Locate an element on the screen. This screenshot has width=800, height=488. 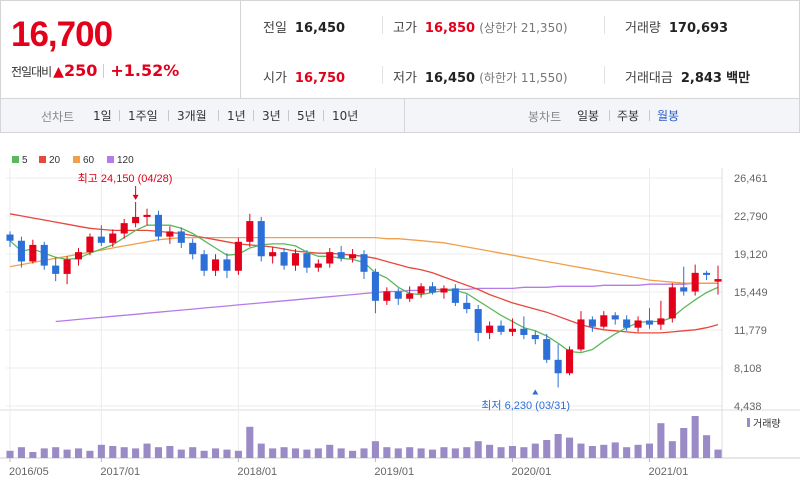
chart-legend: 5 20 60 120 is located at coordinates (73, 160).